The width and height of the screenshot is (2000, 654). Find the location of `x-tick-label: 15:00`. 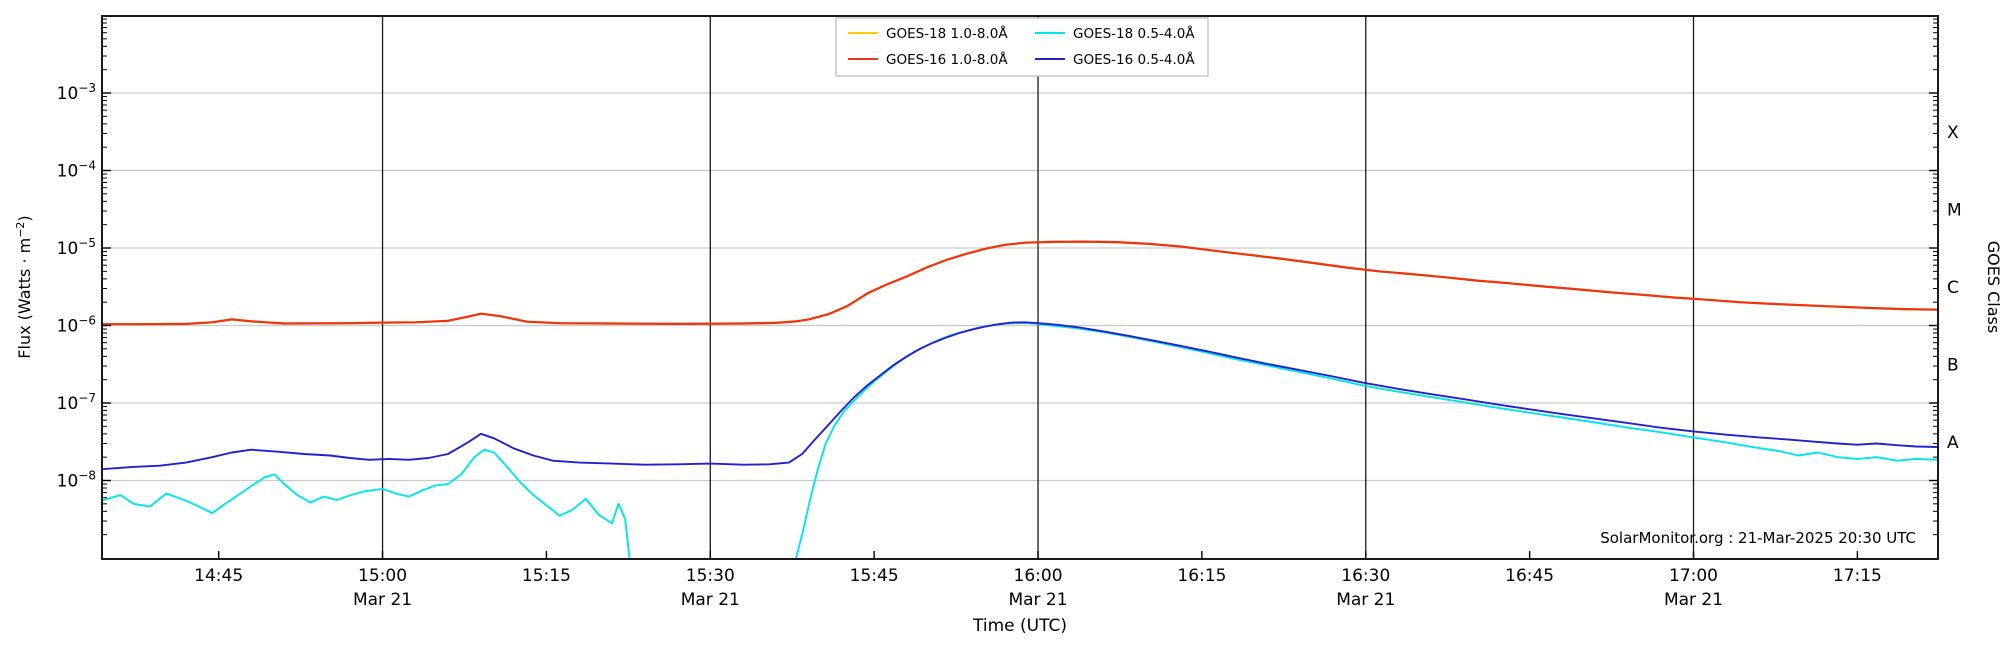

x-tick-label: 15:00 is located at coordinates (382, 576).